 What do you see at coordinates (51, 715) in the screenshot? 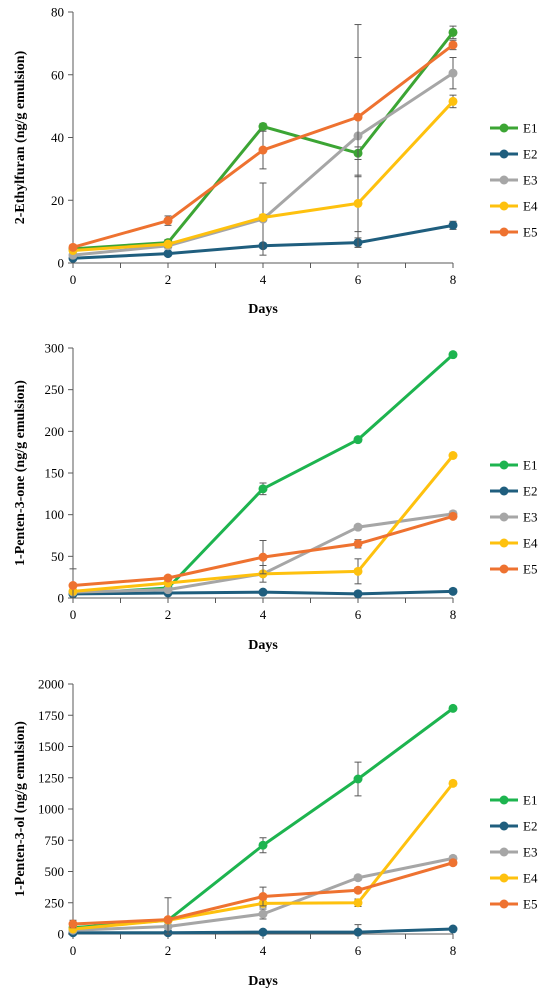
I see `y-tick-label: 1750` at bounding box center [51, 715].